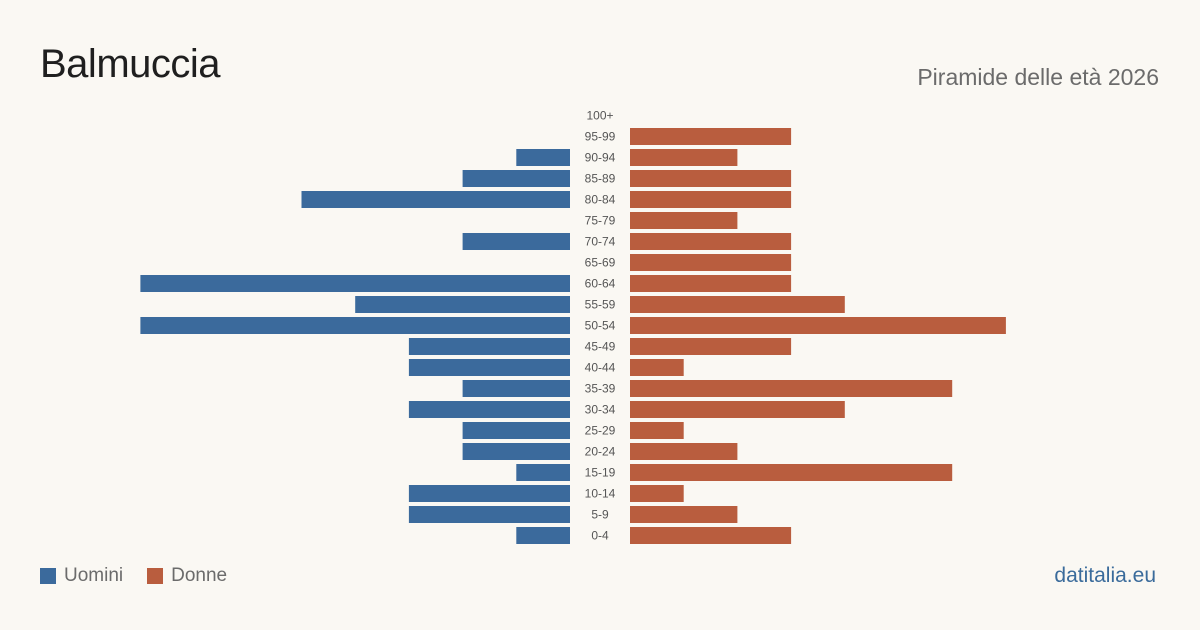 Image resolution: width=1200 pixels, height=630 pixels. Describe the element at coordinates (599, 116) in the screenshot. I see `age-label-100plus: 100+` at that location.